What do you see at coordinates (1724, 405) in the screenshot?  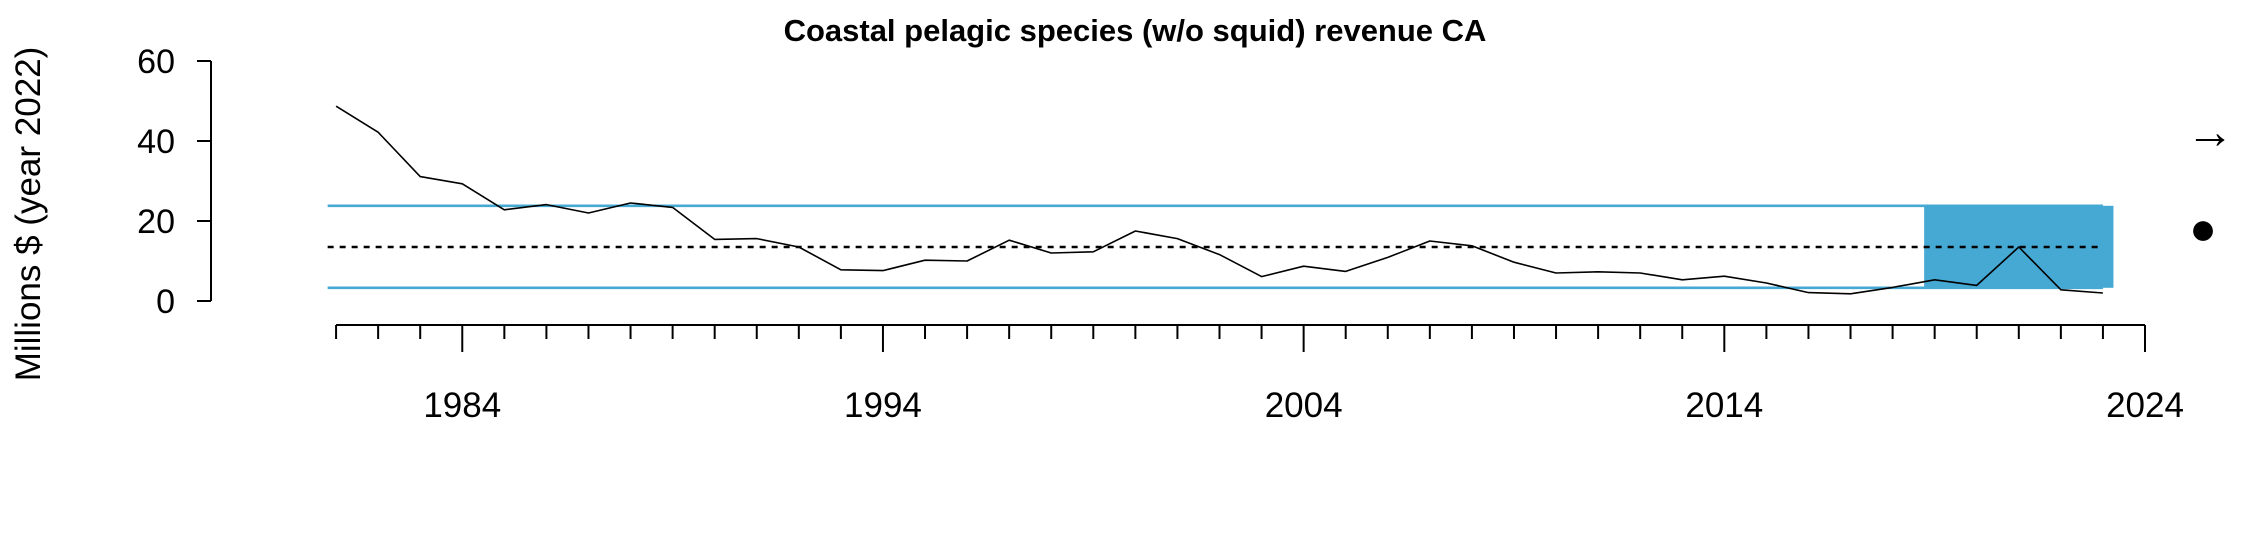 I see `x-tick-label: 2014` at bounding box center [1724, 405].